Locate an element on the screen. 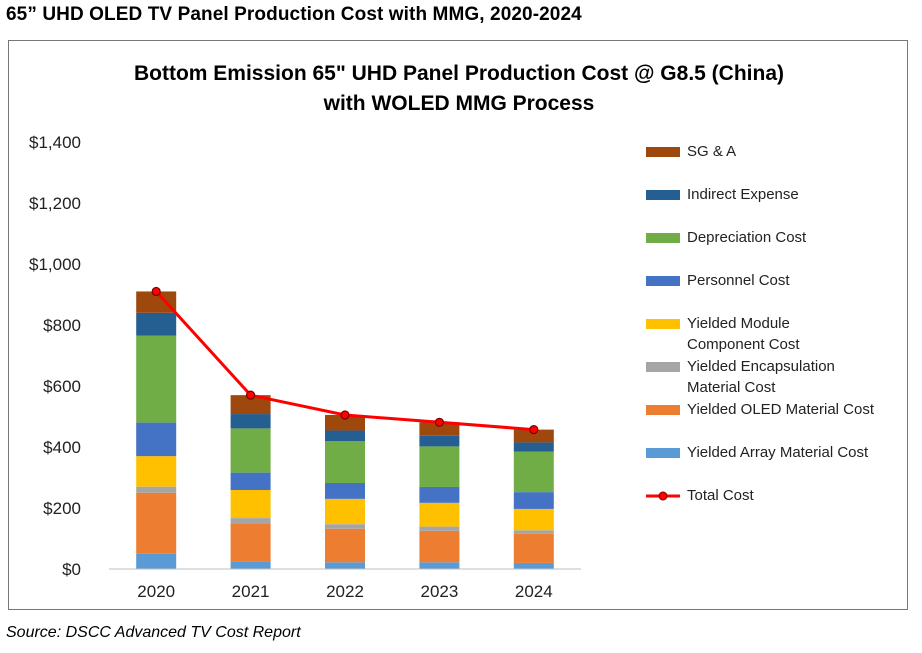 The height and width of the screenshot is (653, 922). x-tick-label: 2023 is located at coordinates (439, 591).